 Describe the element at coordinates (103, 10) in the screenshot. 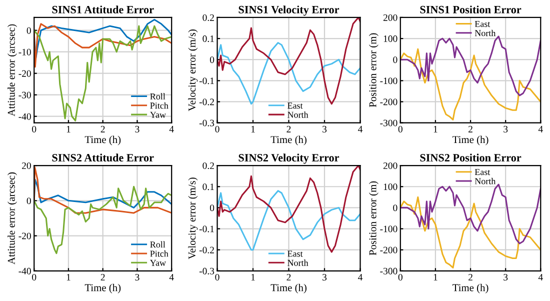

I see `chart-title: SINS1 Attitude Error` at that location.